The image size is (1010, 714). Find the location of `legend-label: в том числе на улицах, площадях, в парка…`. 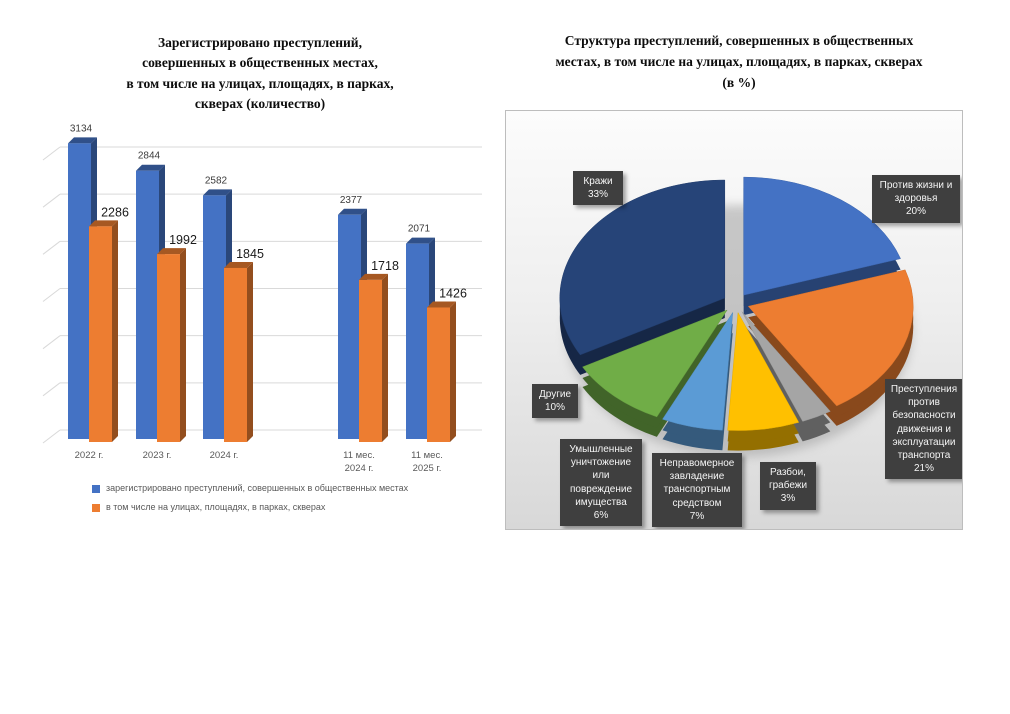

legend-label: в том числе на улицах, площадях, в парка… is located at coordinates (216, 506).